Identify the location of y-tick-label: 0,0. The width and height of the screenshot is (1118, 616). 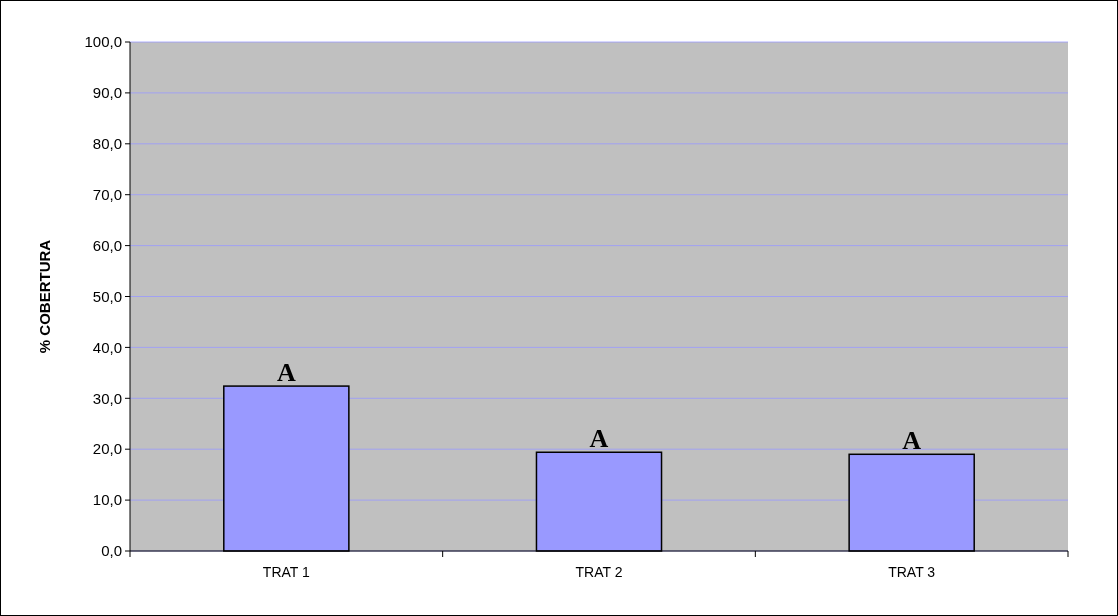
(111, 551).